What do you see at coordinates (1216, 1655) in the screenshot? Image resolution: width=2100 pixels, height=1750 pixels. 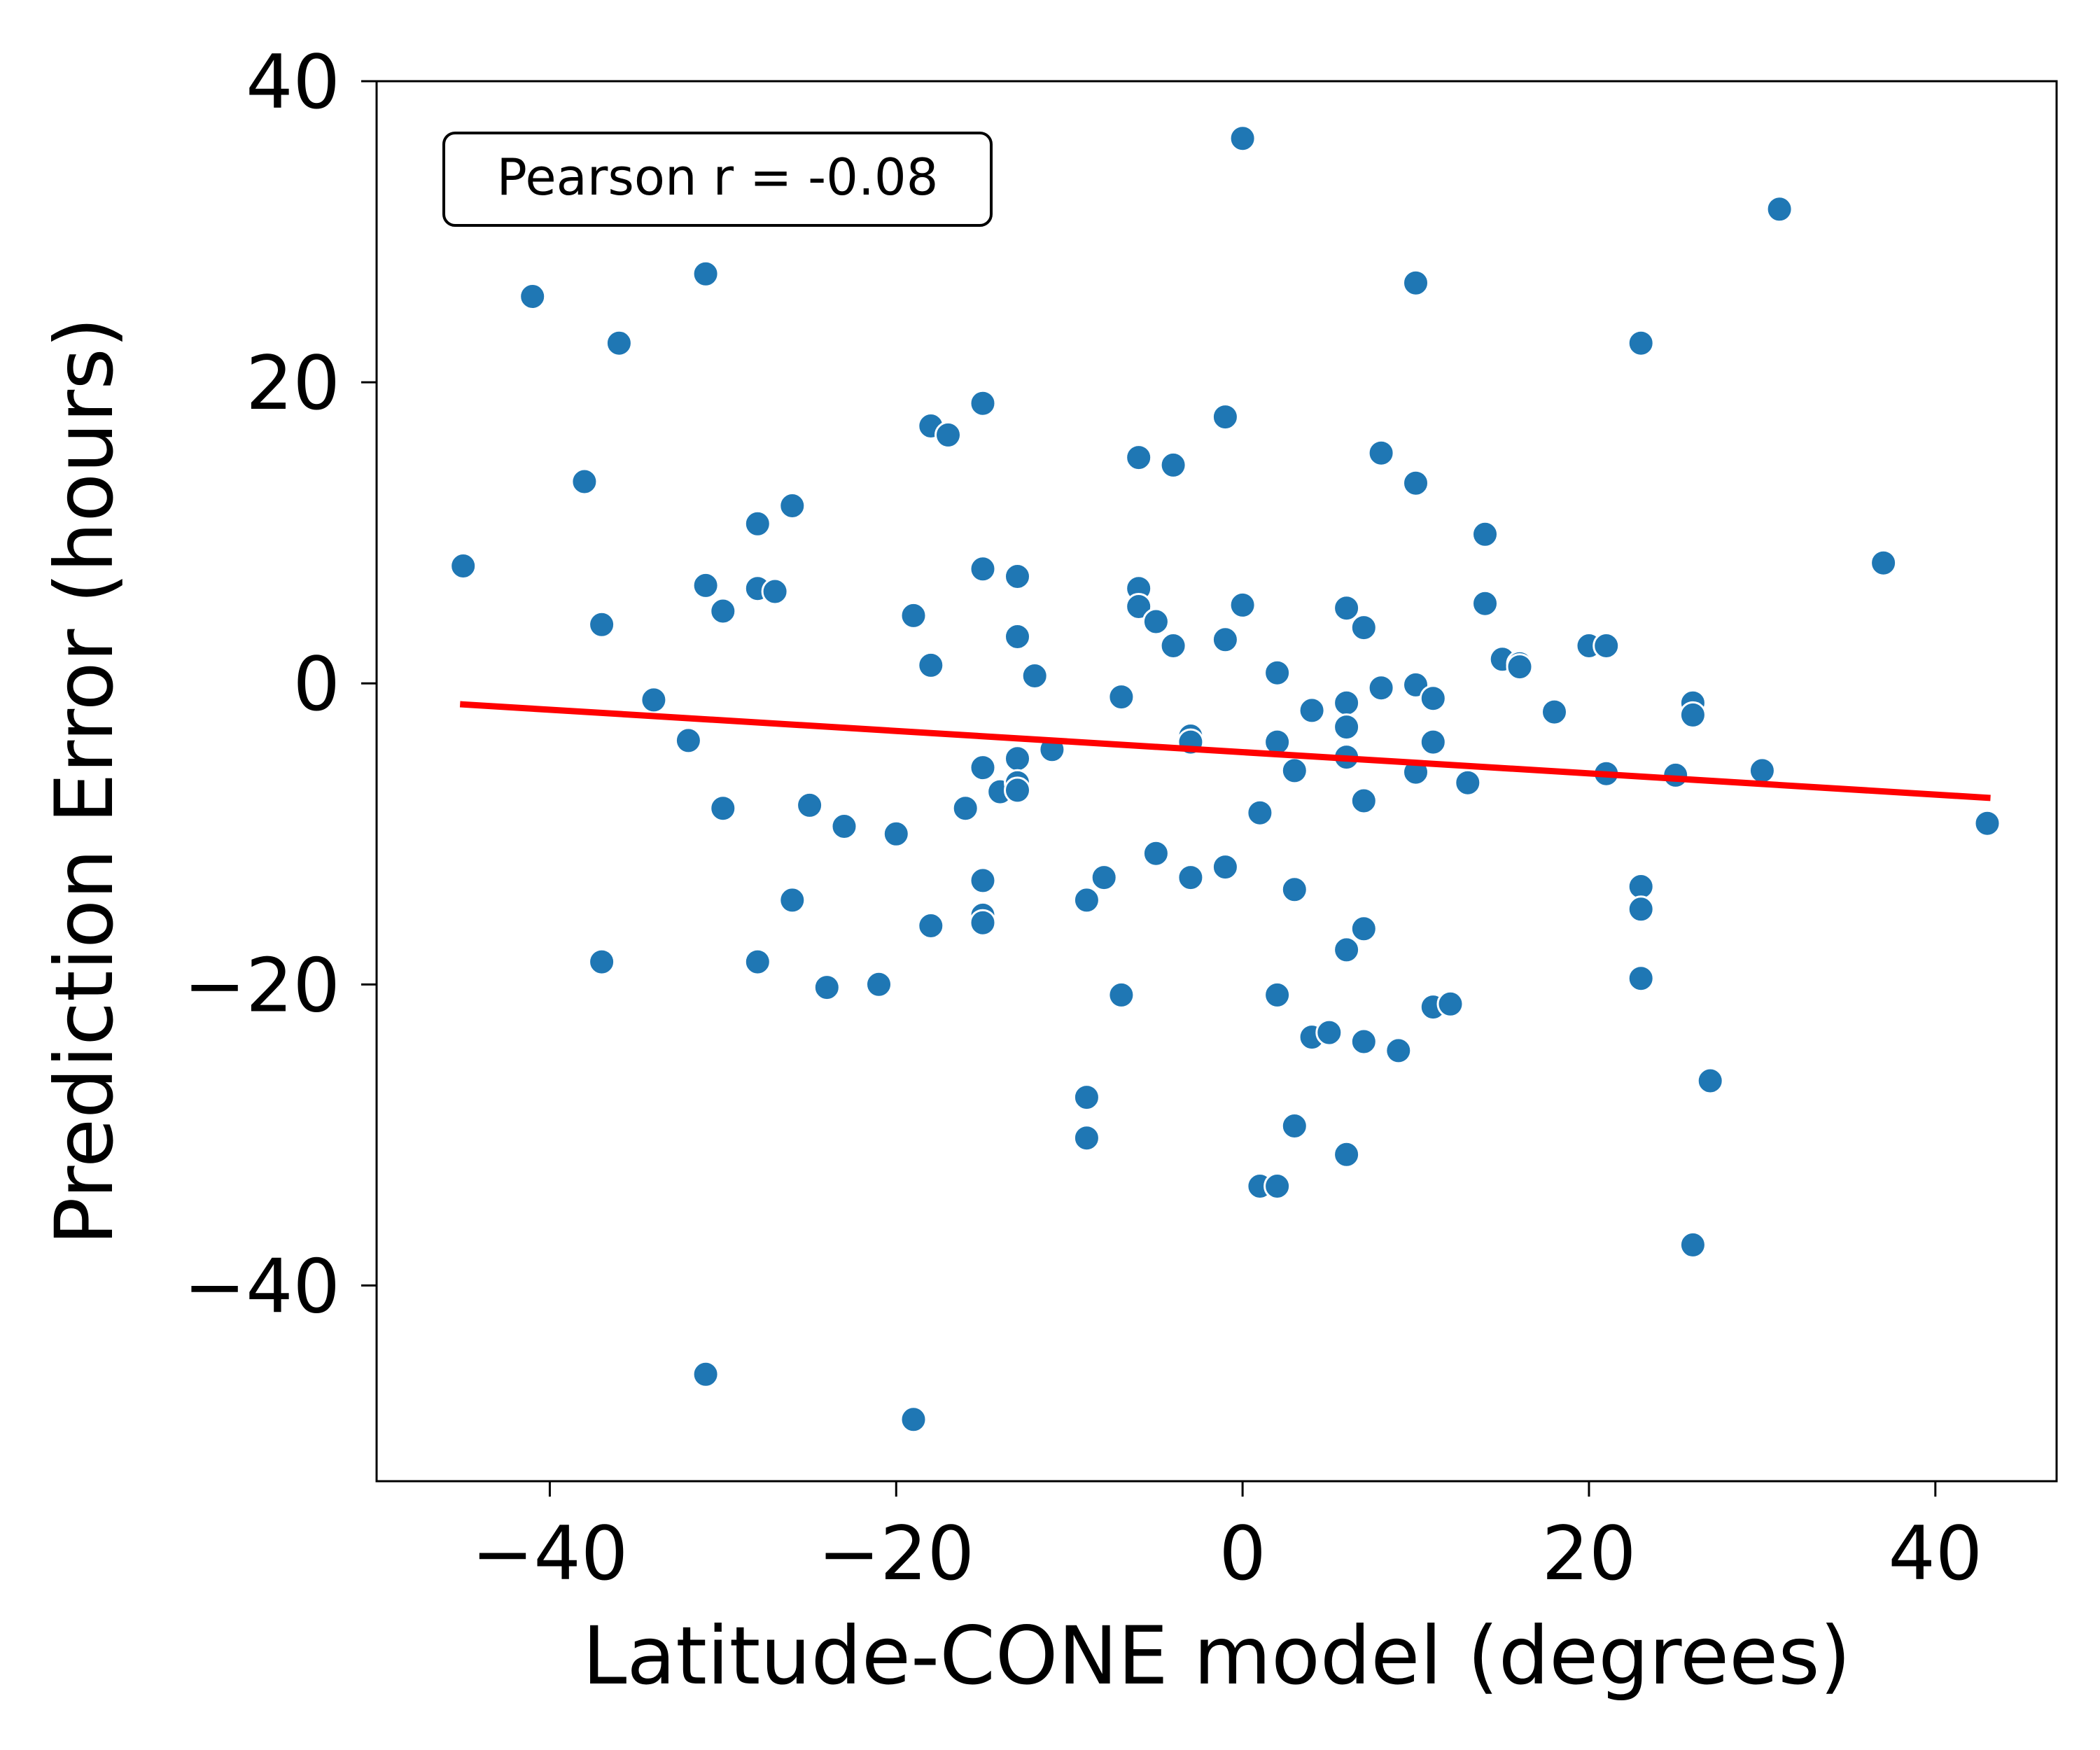 I see `x-axis-title: Latitude-CONE model (degrees)` at bounding box center [1216, 1655].